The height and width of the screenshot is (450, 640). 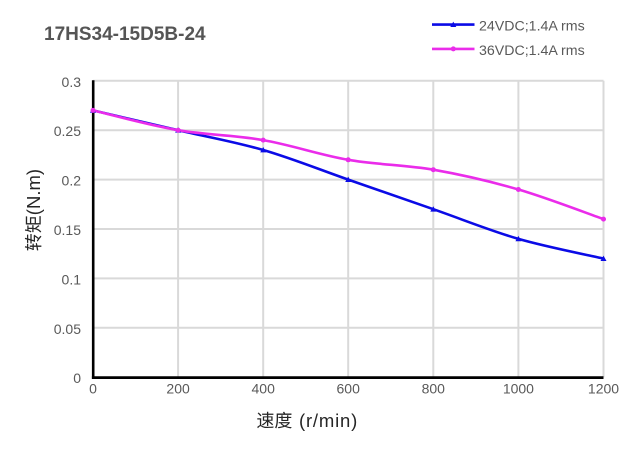 I want to click on svg-text: 36VDC;1.4A rms, so click(x=532, y=51).